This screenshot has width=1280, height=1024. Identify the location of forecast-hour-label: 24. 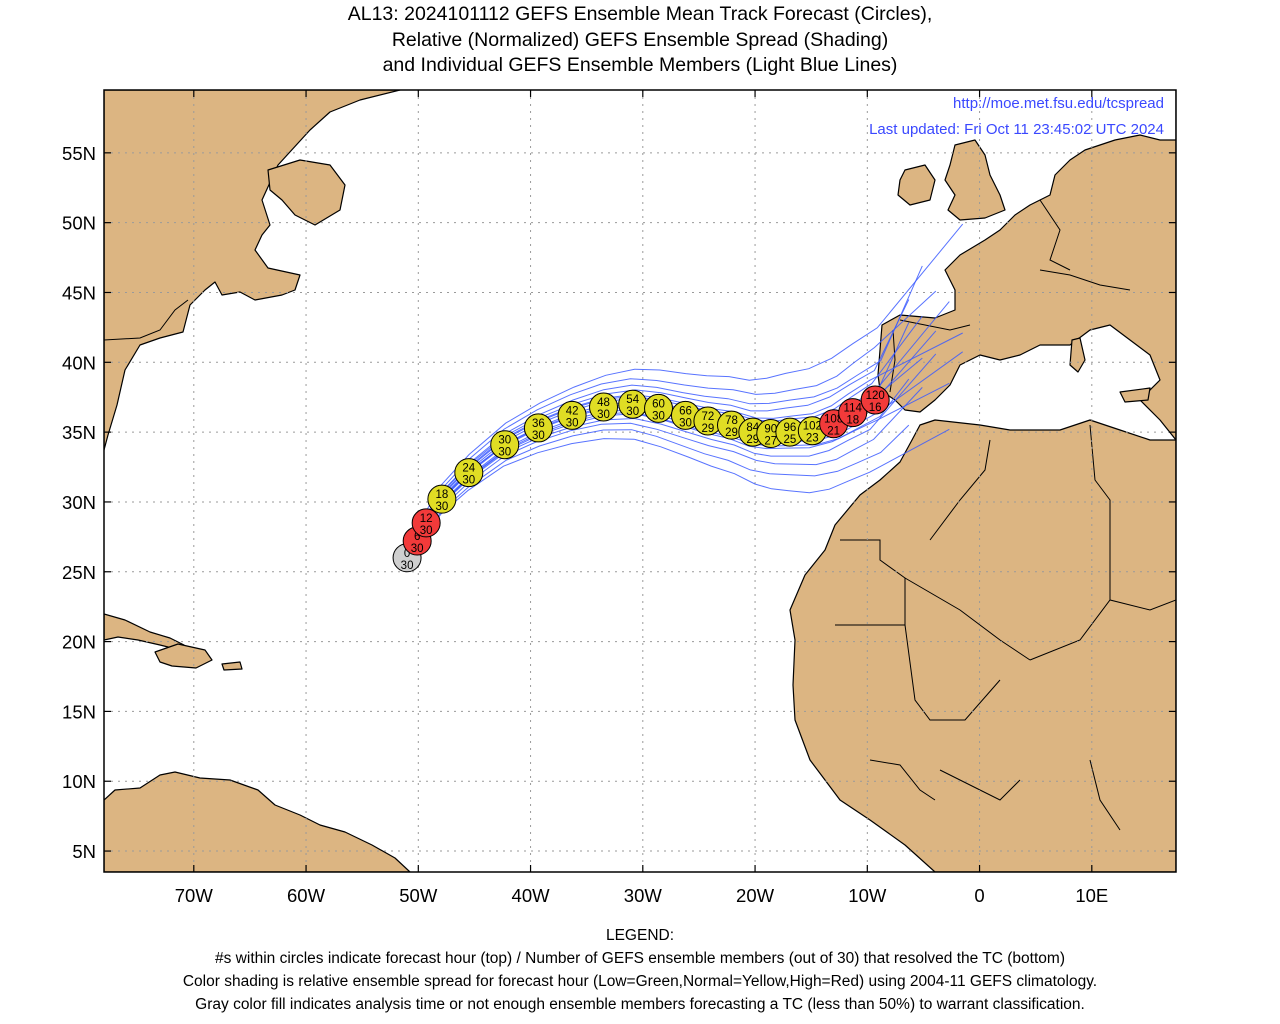
(468, 469).